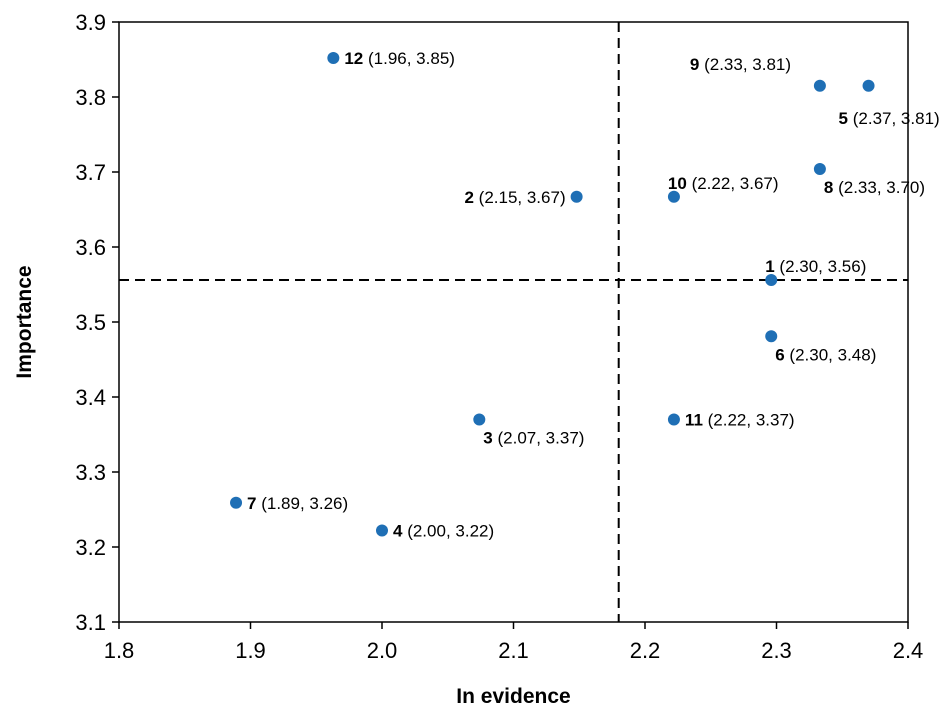  What do you see at coordinates (250, 650) in the screenshot?
I see `x-tick-label: 1.9` at bounding box center [250, 650].